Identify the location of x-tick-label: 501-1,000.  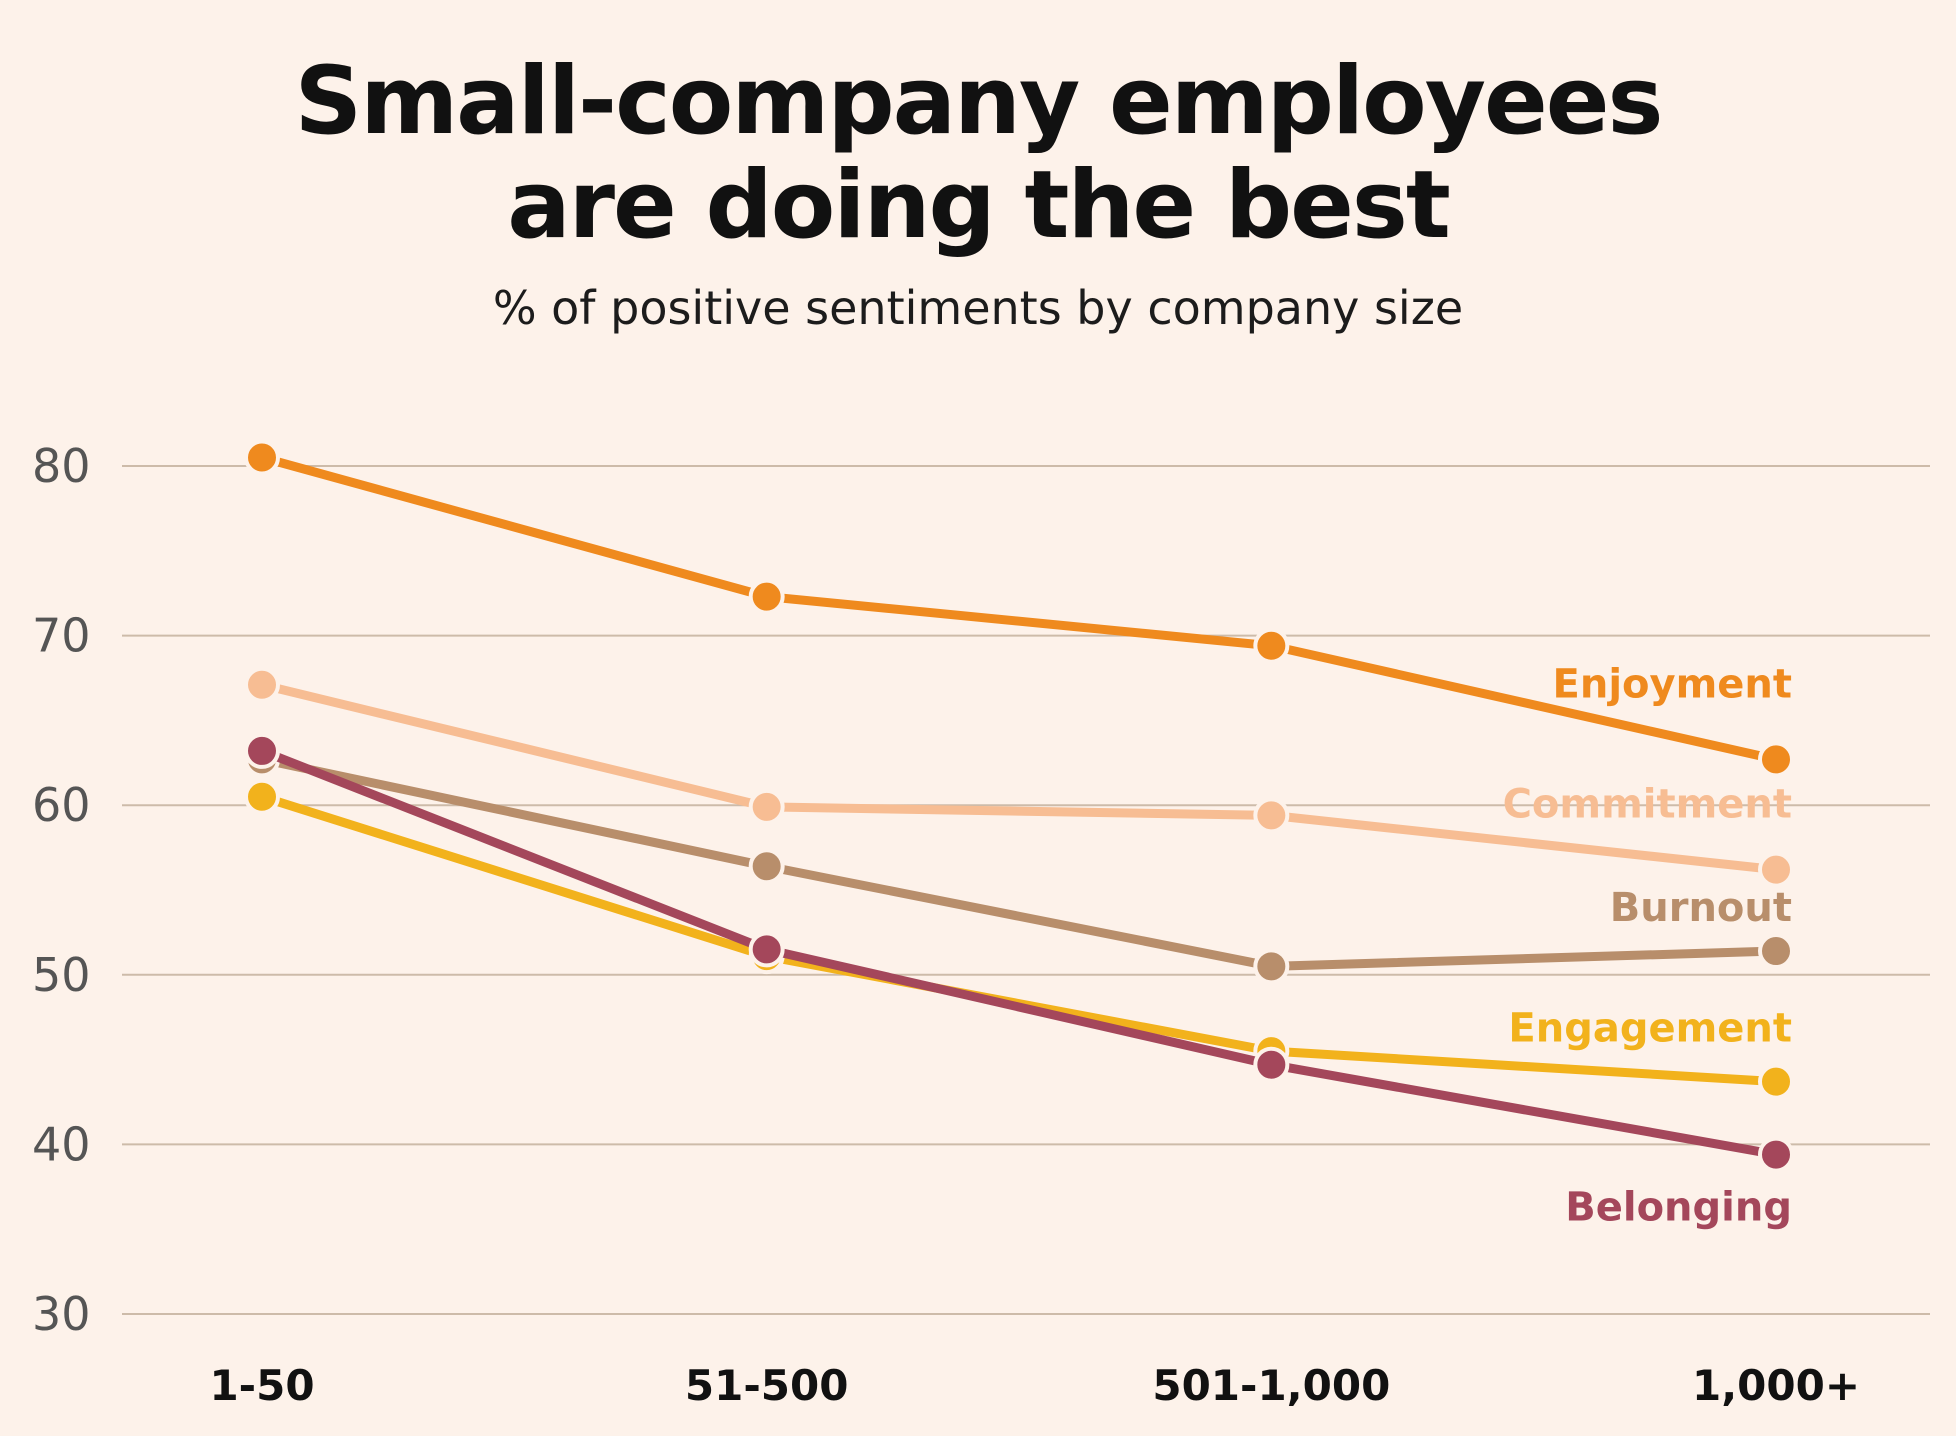
(1271, 1385).